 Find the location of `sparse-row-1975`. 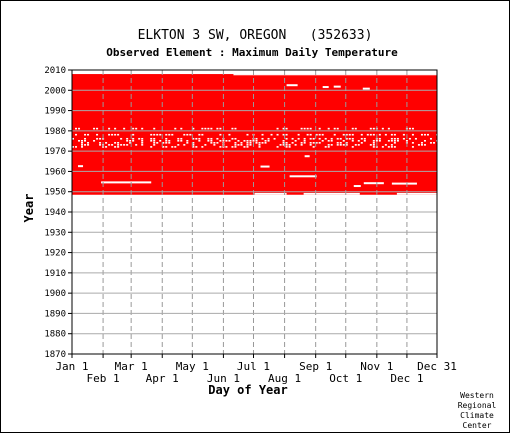

sparse-row-1975 is located at coordinates (258, 141).